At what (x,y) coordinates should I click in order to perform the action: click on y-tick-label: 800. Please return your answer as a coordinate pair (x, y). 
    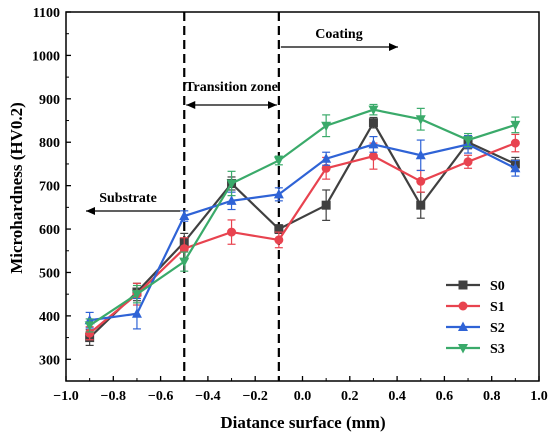
    Looking at the image, I should click on (49, 143).